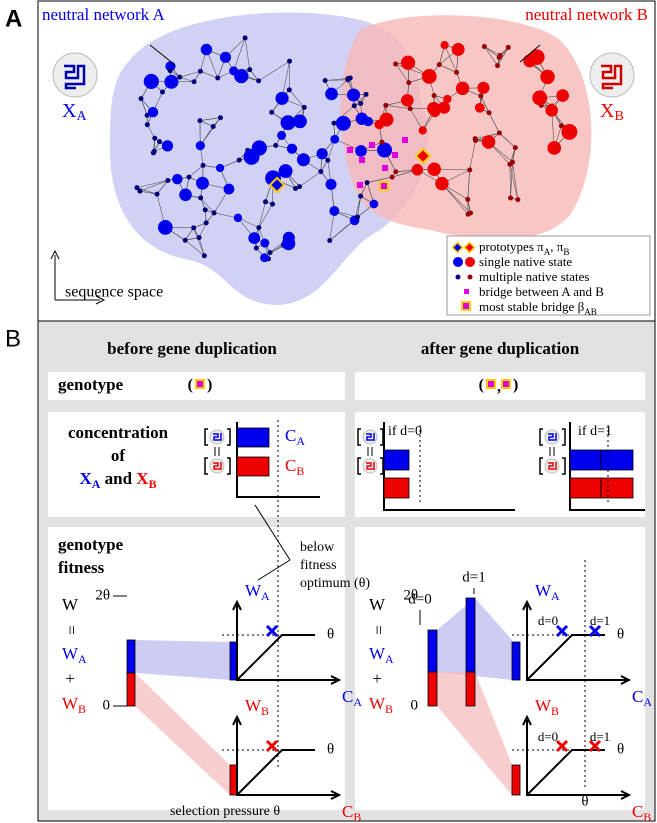 The height and width of the screenshot is (823, 657). I want to click on text-part: most stable bridge β, so click(532, 306).